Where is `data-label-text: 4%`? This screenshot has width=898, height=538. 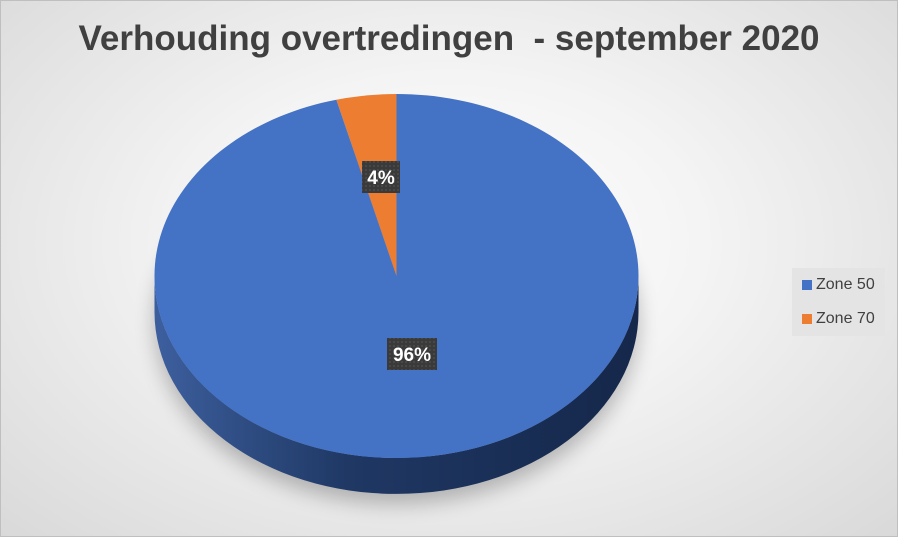
data-label-text: 4% is located at coordinates (381, 178).